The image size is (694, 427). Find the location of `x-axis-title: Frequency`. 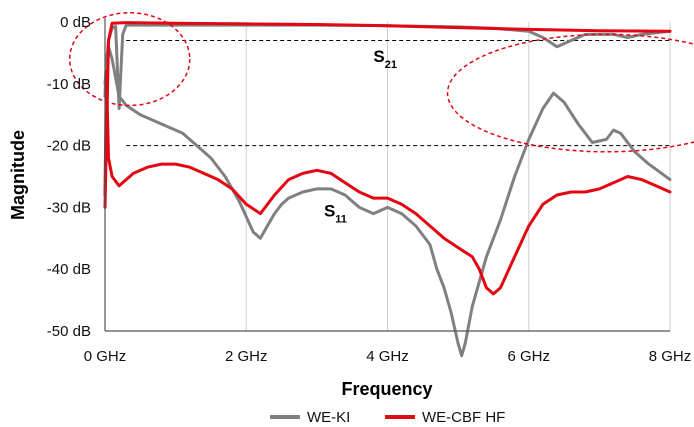

x-axis-title: Frequency is located at coordinates (386, 389).